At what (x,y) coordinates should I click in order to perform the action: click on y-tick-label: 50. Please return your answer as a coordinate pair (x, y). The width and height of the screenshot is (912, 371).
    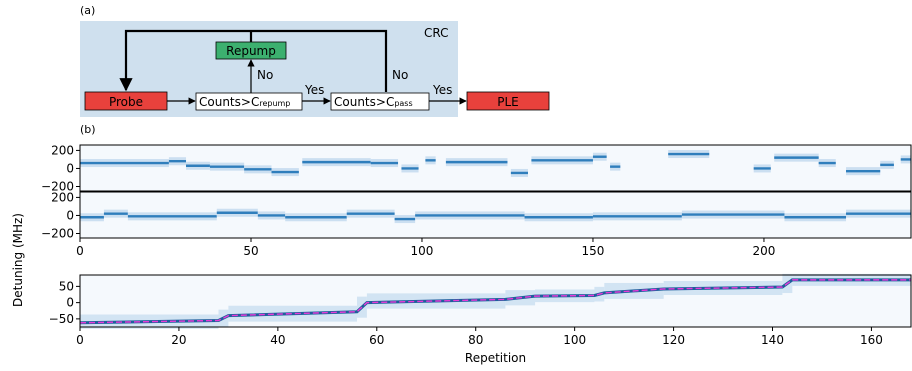
    Looking at the image, I should click on (66, 286).